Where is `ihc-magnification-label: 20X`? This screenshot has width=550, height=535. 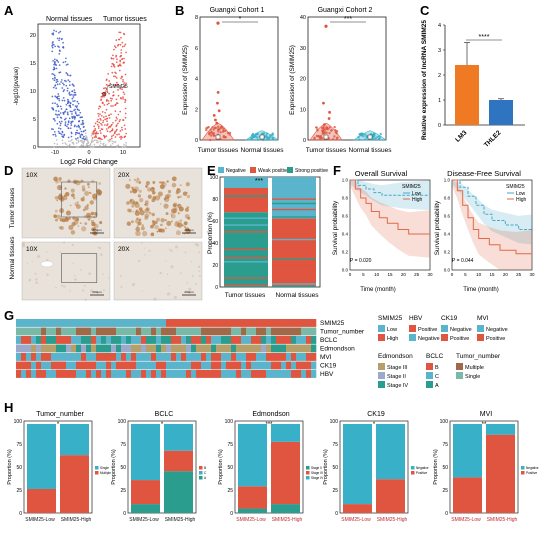 ihc-magnification-label: 20X is located at coordinates (124, 175).